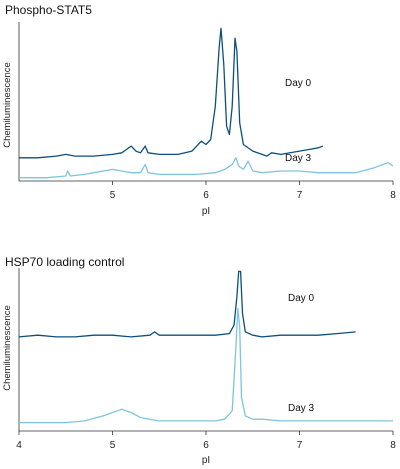  I want to click on x-tick-label: 4, so click(19, 445).